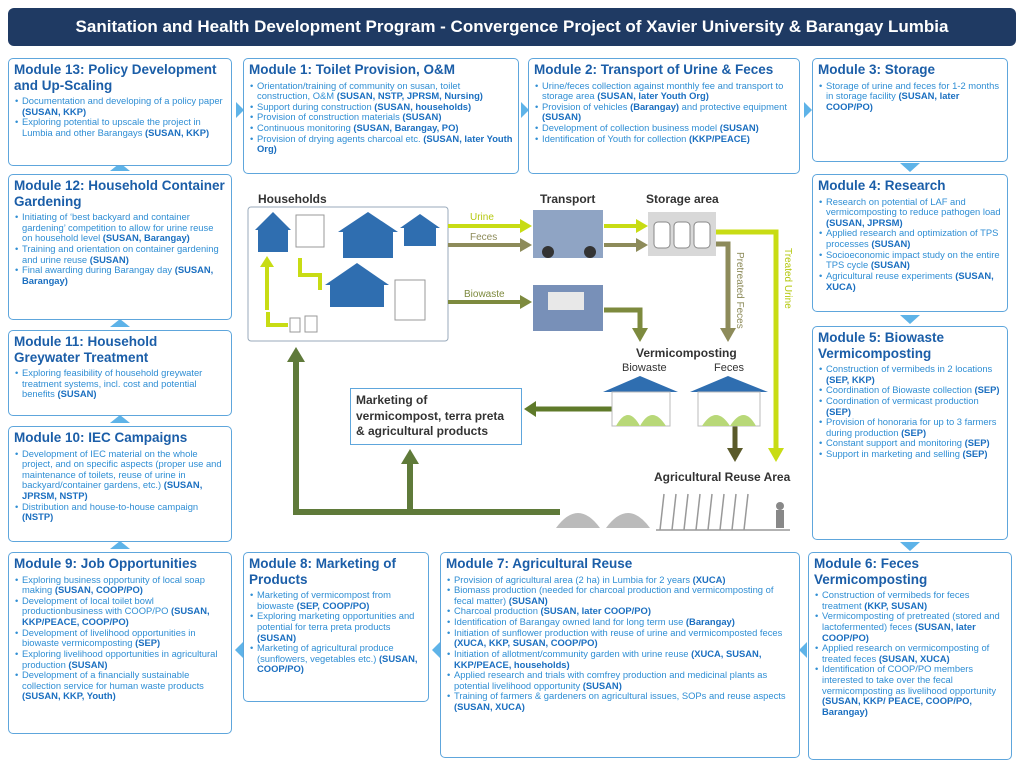  Describe the element at coordinates (686, 353) in the screenshot. I see `diagram-label: Vermicomposting` at that location.